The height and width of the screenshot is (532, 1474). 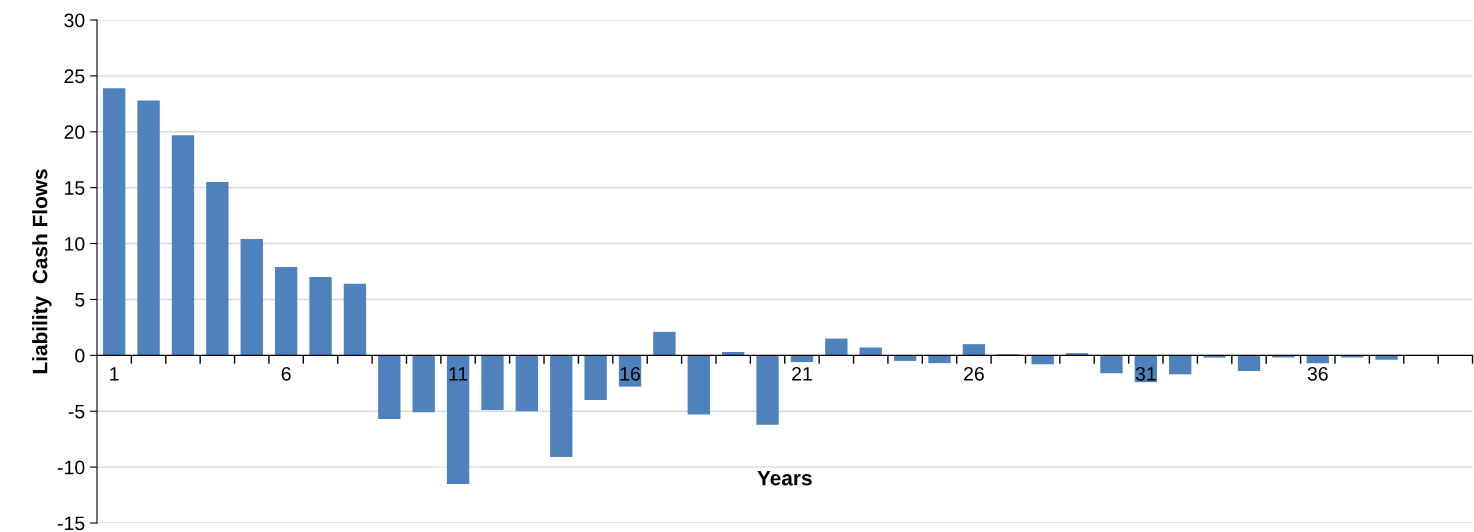 I want to click on x-tick-label: 31, so click(x=1145, y=373).